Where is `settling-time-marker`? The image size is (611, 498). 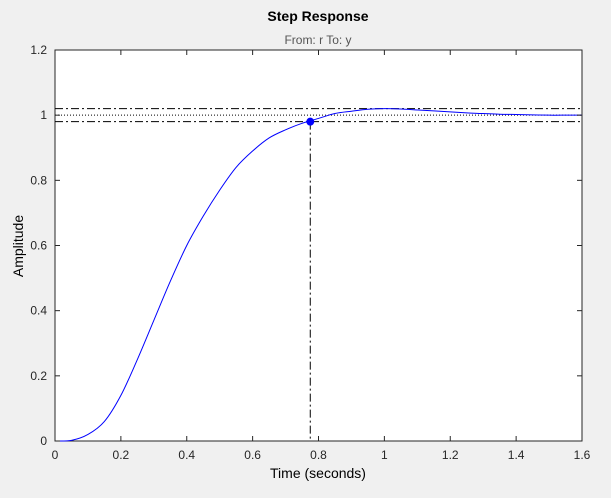 settling-time-marker is located at coordinates (310, 121).